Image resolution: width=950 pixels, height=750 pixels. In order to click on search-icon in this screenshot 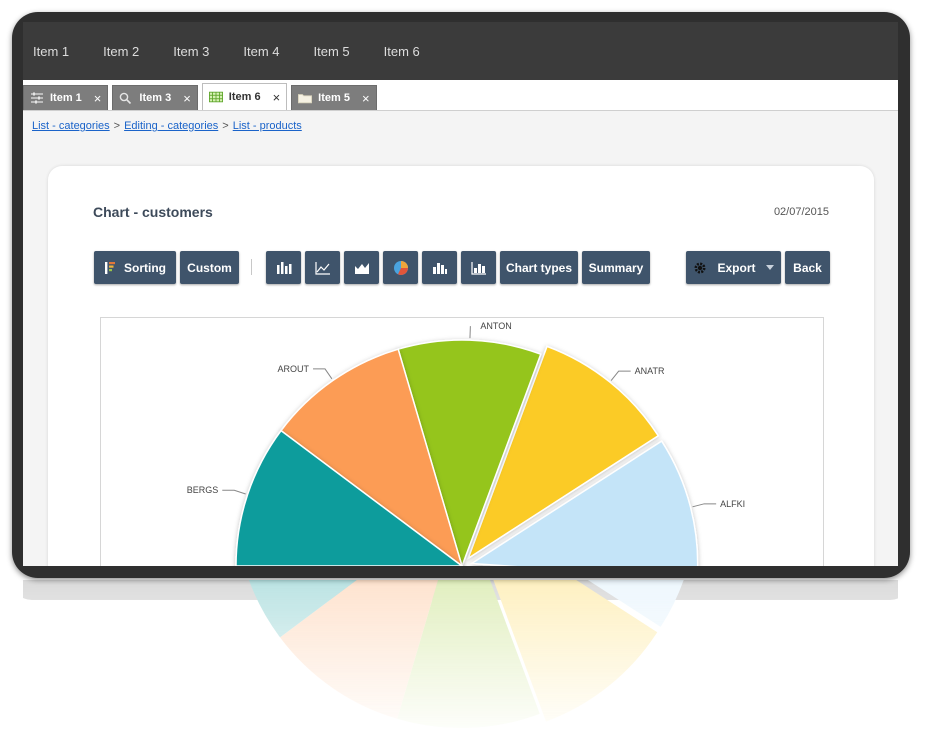, I will do `click(126, 98)`.